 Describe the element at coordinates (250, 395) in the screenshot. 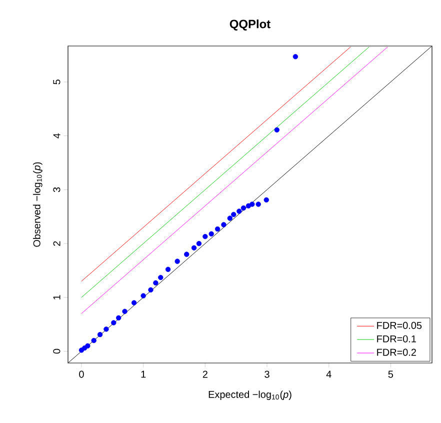

I see `x-axis-title: Expected −log$_{10}$(p)` at that location.